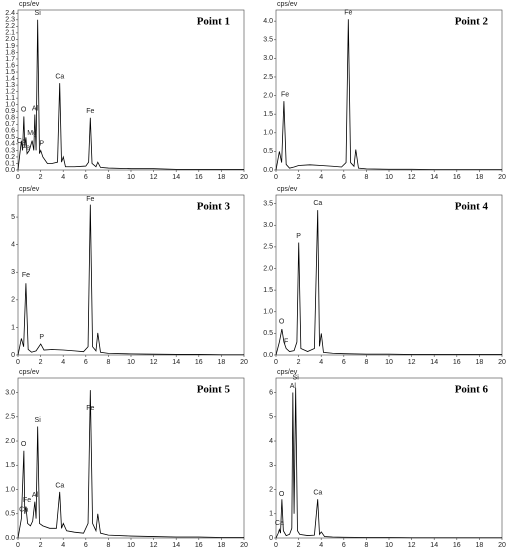  I want to click on y-tick-label: 3.5, so click(268, 40).